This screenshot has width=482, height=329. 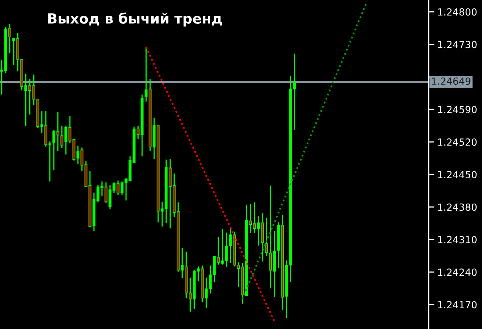 I want to click on y-tick-label: 1.24450, so click(x=457, y=175).